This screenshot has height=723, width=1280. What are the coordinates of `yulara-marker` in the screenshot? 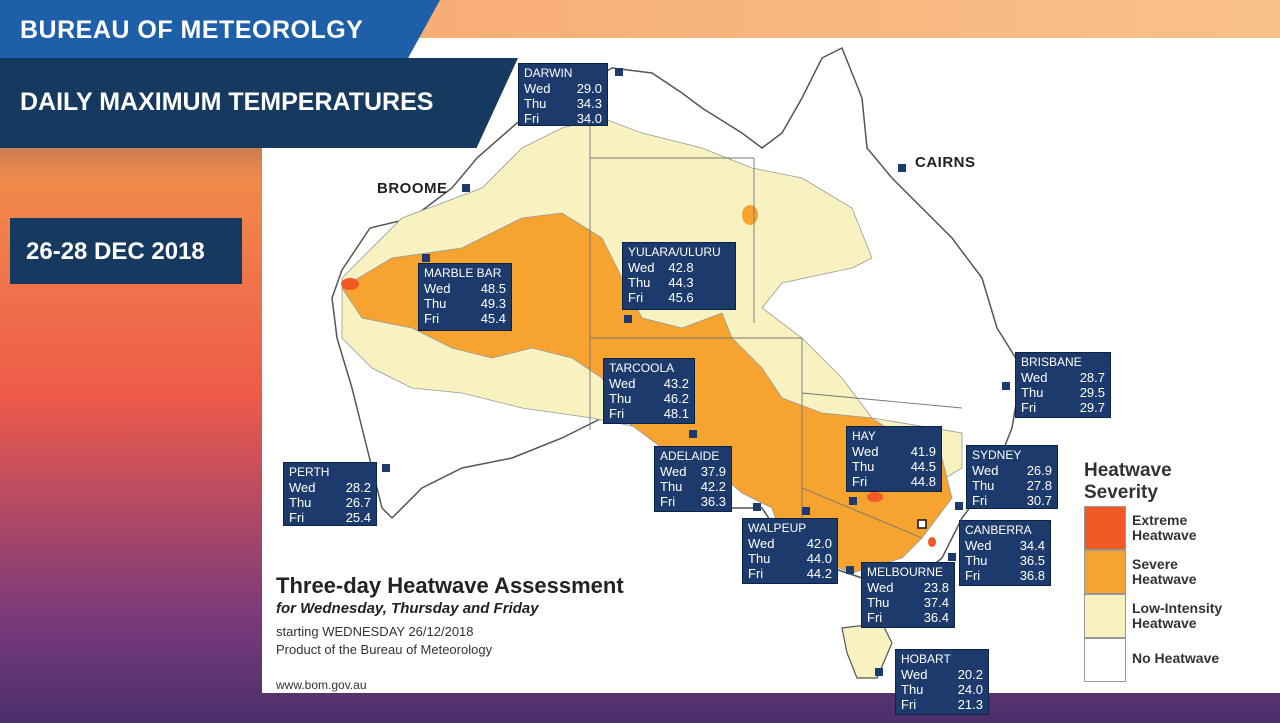 It's located at (628, 319).